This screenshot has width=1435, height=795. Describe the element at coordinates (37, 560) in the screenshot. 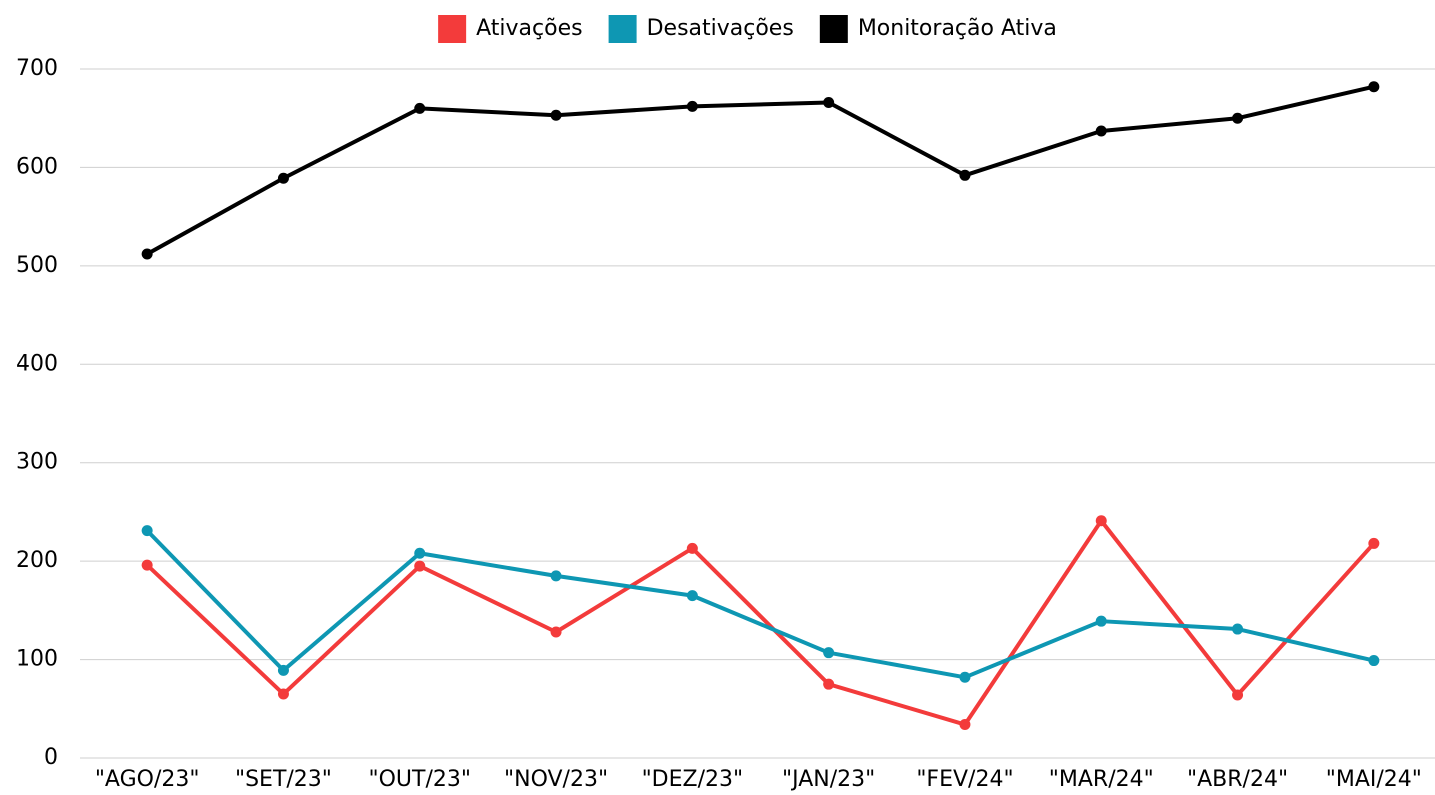

I see `y-tick-label: 200` at that location.